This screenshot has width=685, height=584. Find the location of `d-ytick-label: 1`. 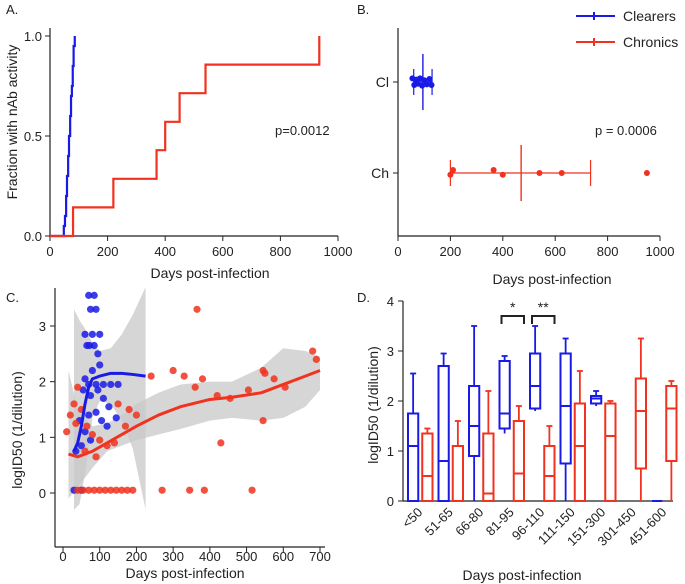

d-ytick-label: 1 is located at coordinates (390, 451).